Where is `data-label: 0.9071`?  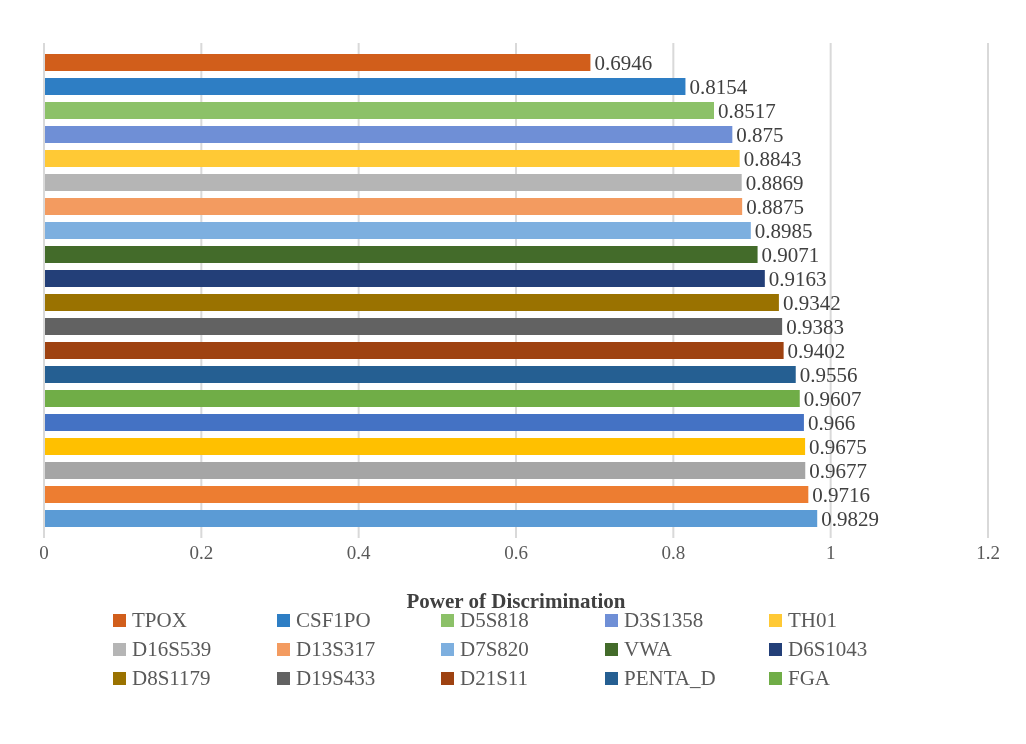 data-label: 0.9071 is located at coordinates (790, 254).